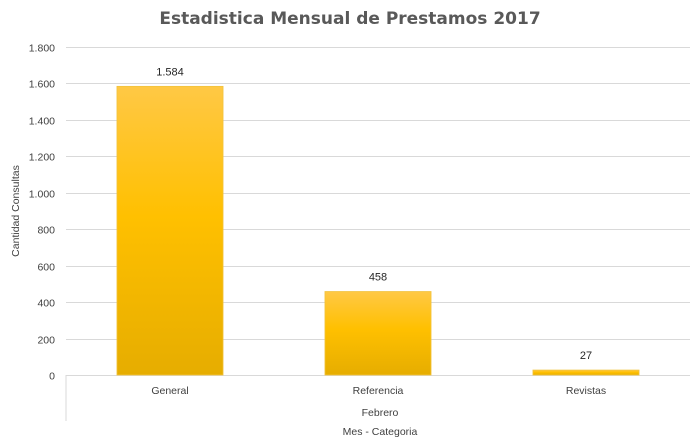 Image resolution: width=690 pixels, height=447 pixels. I want to click on bar-general, so click(170, 230).